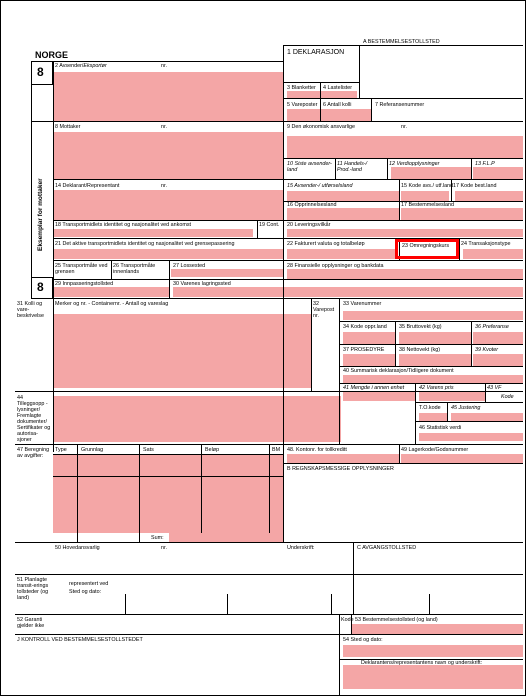  What do you see at coordinates (77, 548) in the screenshot?
I see `f50-label: 50 Hovedansvarlig` at bounding box center [77, 548].